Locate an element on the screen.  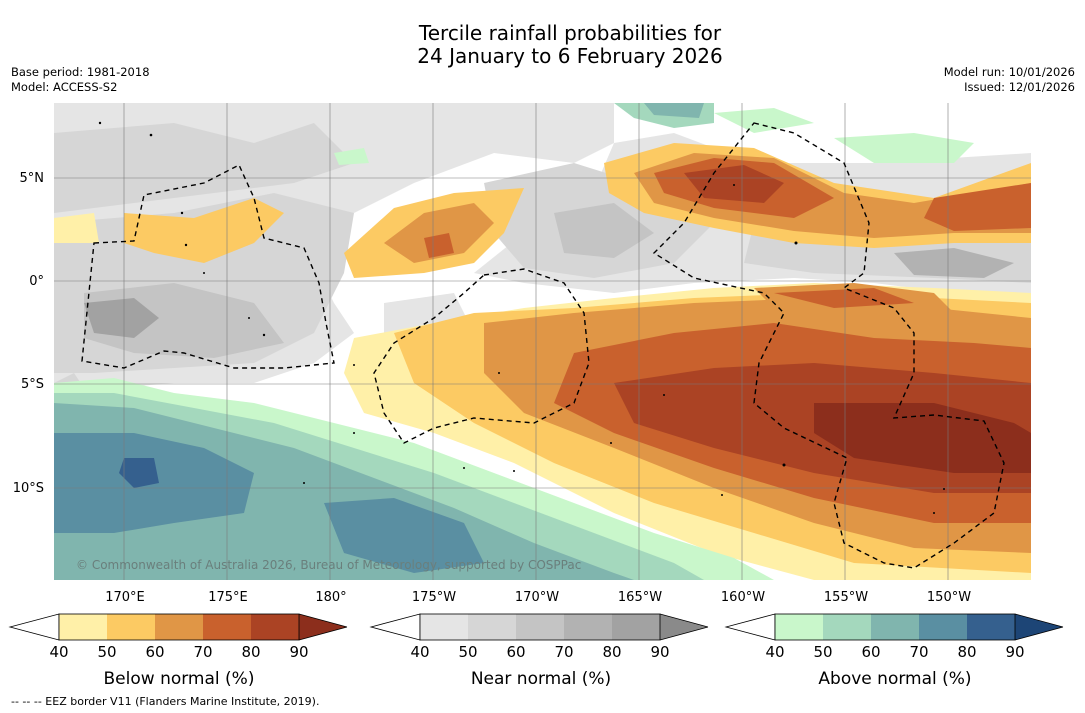
below-normal-title: Below normal (%) is located at coordinates (179, 679).